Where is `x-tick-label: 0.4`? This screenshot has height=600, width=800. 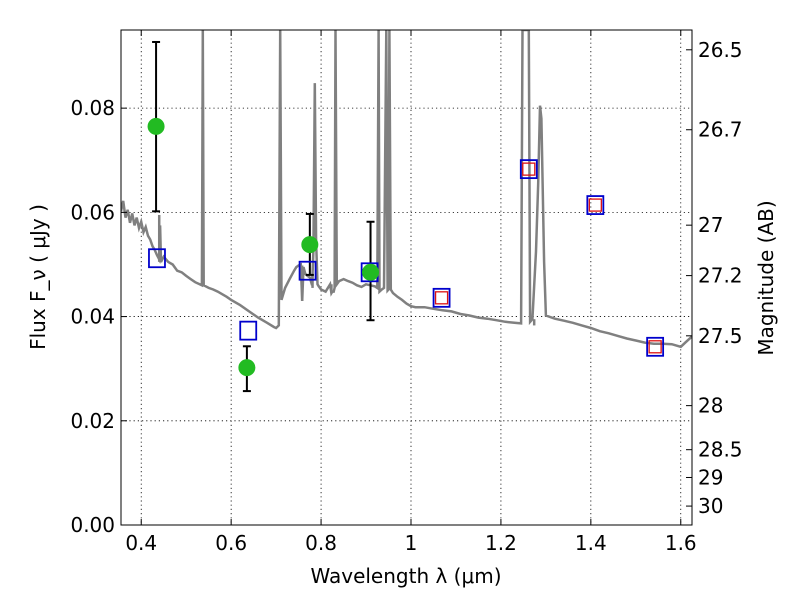 x-tick-label: 0.4 is located at coordinates (141, 543).